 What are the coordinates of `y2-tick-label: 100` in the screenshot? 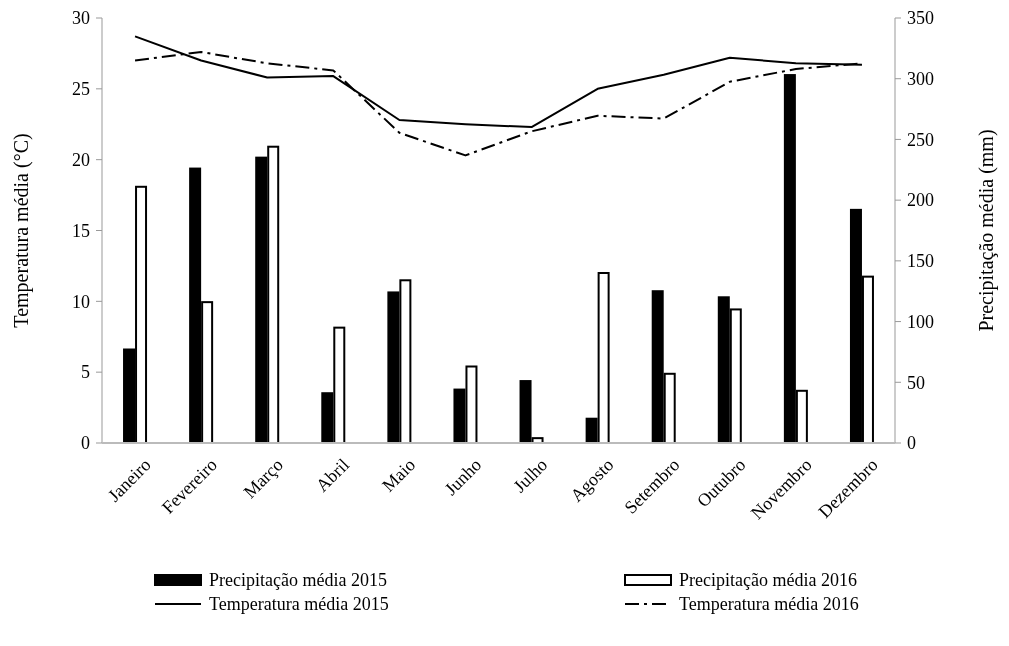 It's located at (920, 321).